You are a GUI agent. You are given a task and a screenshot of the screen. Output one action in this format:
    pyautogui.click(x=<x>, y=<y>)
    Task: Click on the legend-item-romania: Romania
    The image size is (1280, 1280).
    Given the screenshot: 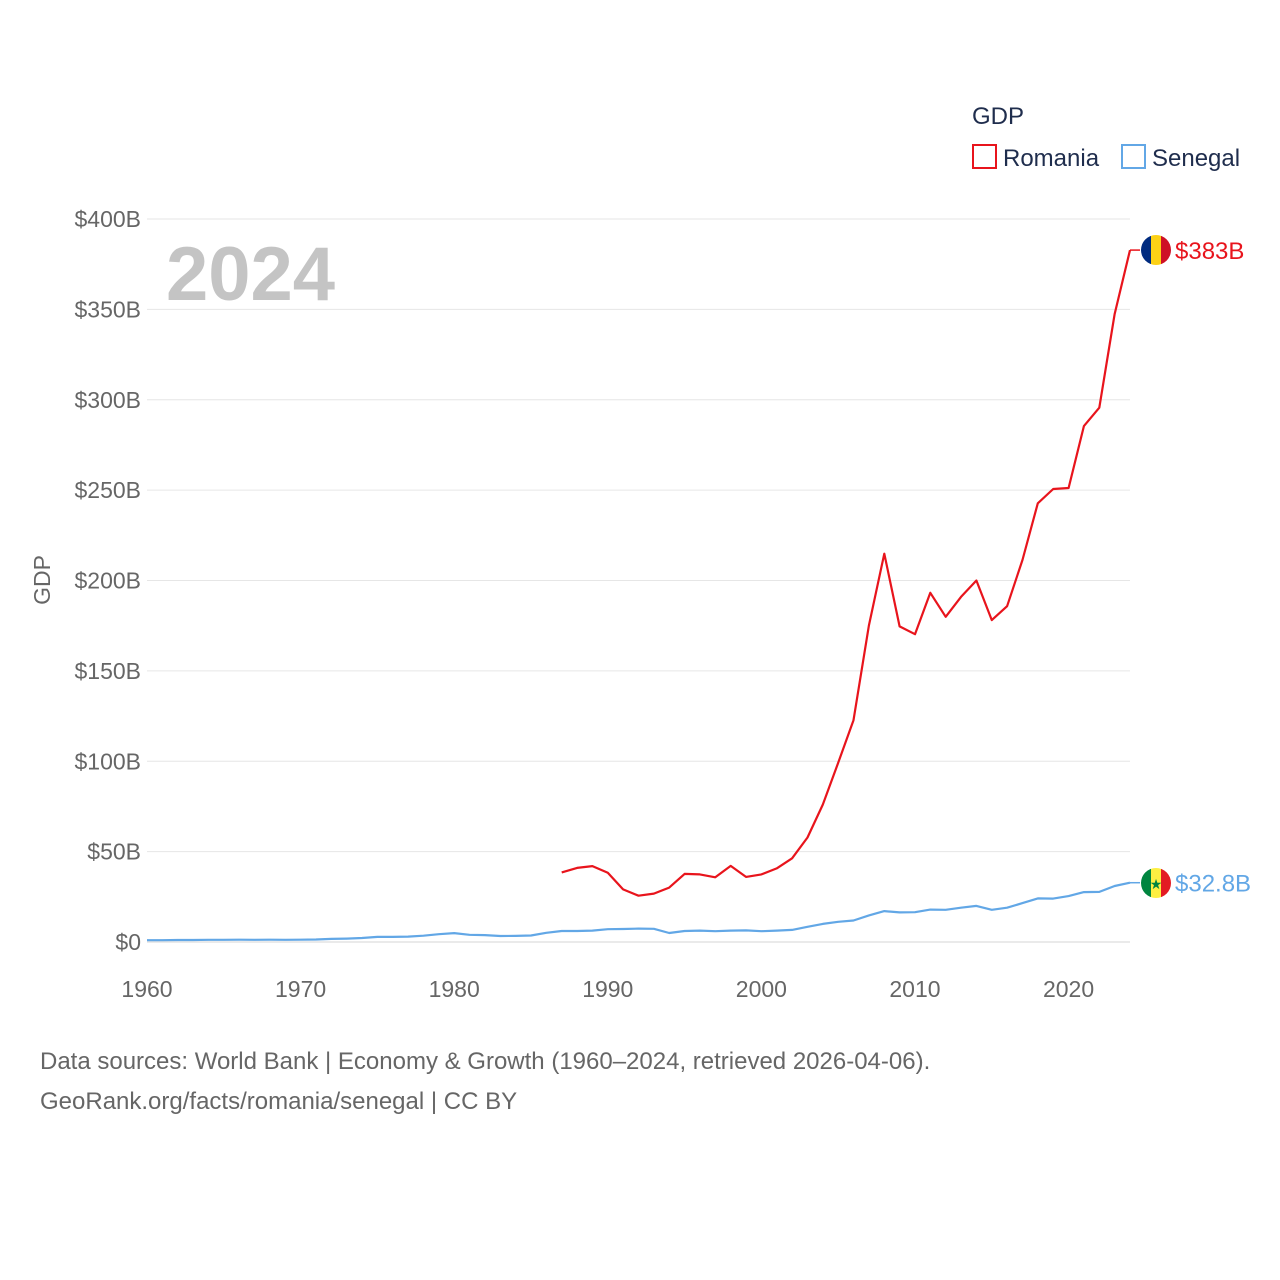 What is the action you would take?
    pyautogui.click(x=1036, y=158)
    